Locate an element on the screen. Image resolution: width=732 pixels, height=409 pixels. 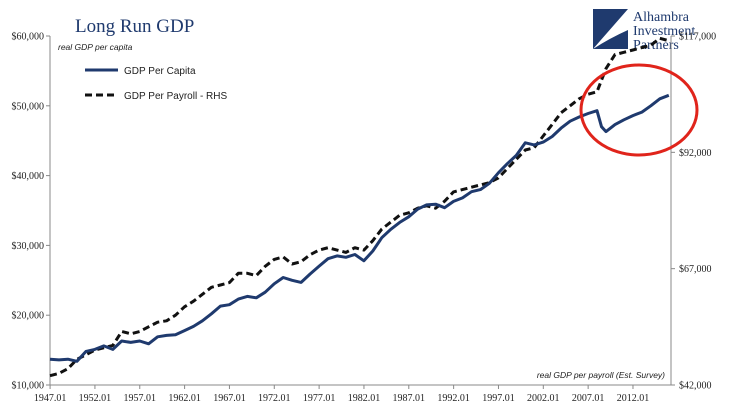
right-axis-label: real GDP per payroll (Est. Survey) is located at coordinates (601, 375).